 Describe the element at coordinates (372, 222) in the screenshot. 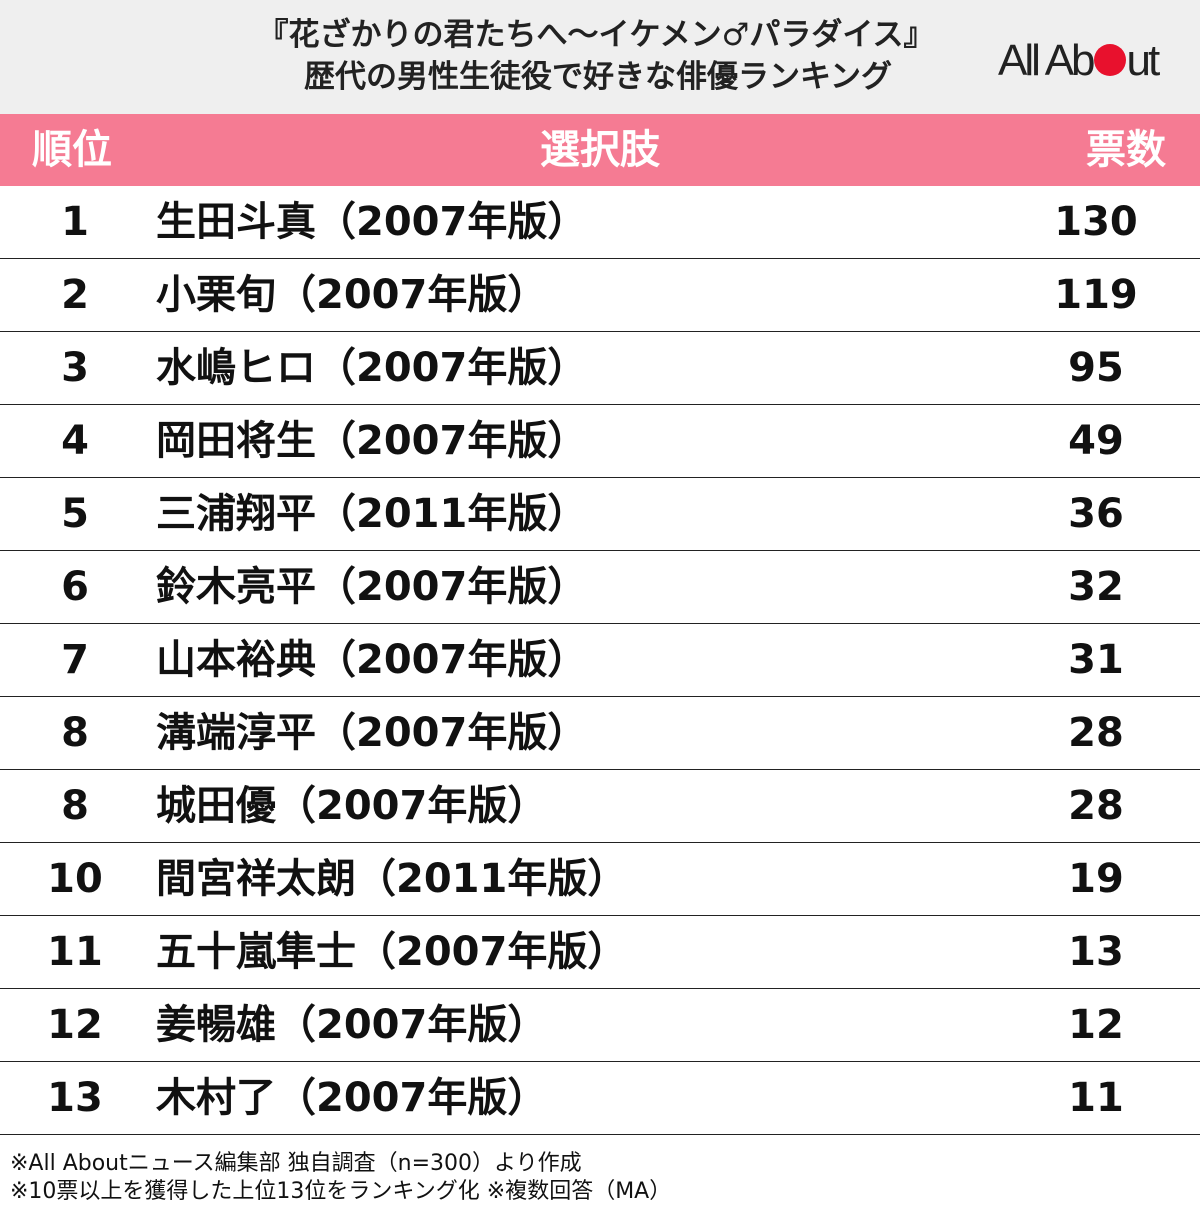

I see `choice-cell: 生田斗真（2007年版）` at that location.